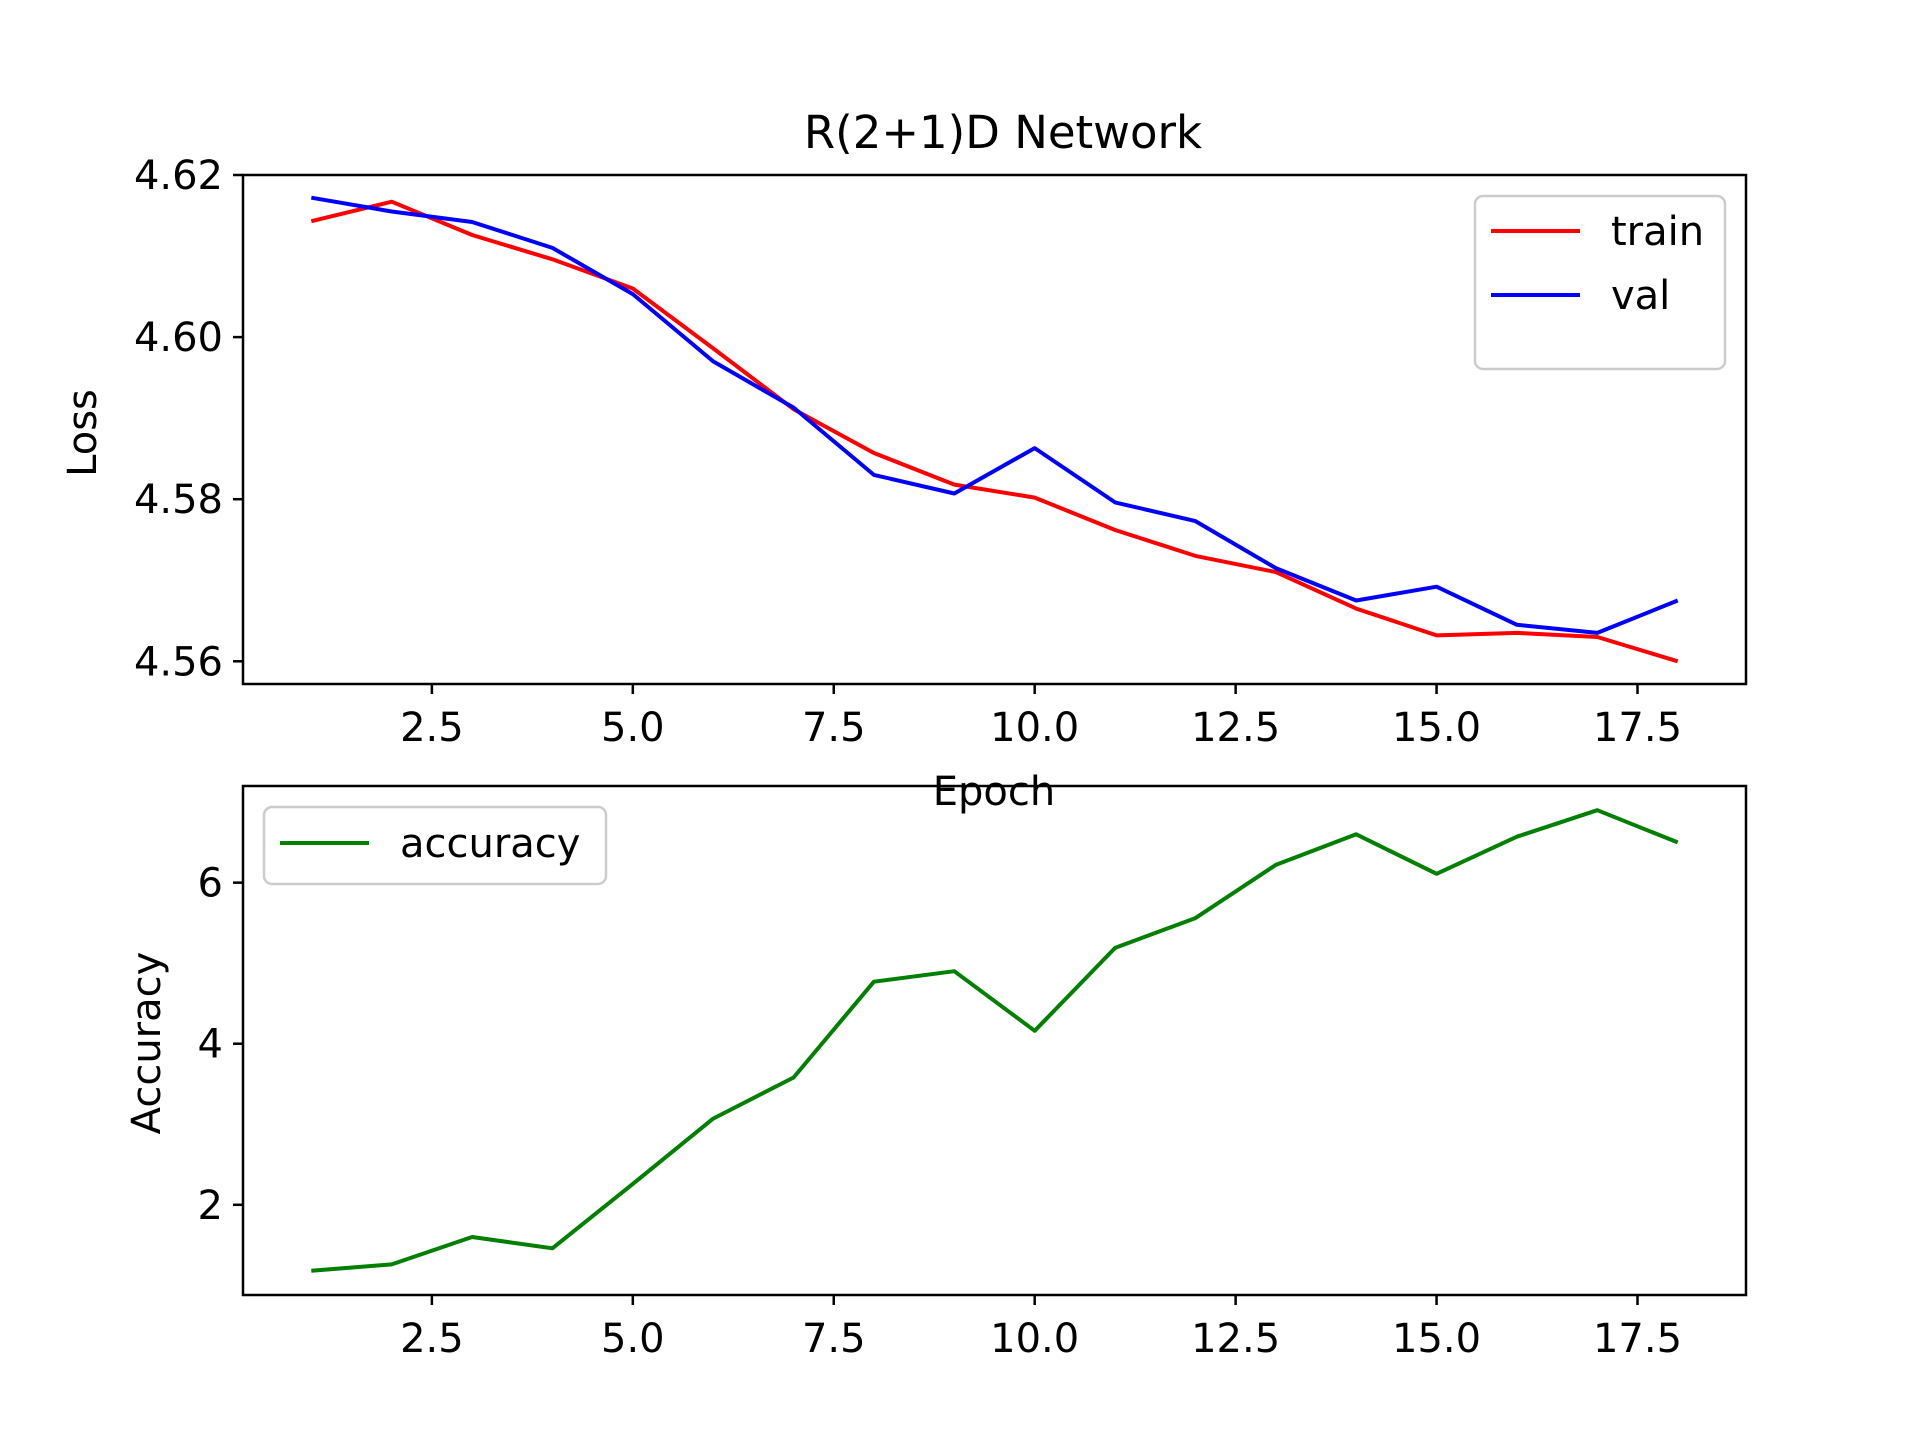 Image resolution: width=1920 pixels, height=1440 pixels. I want to click on accuracy-x-tick-label: 10.0, so click(1034, 1339).